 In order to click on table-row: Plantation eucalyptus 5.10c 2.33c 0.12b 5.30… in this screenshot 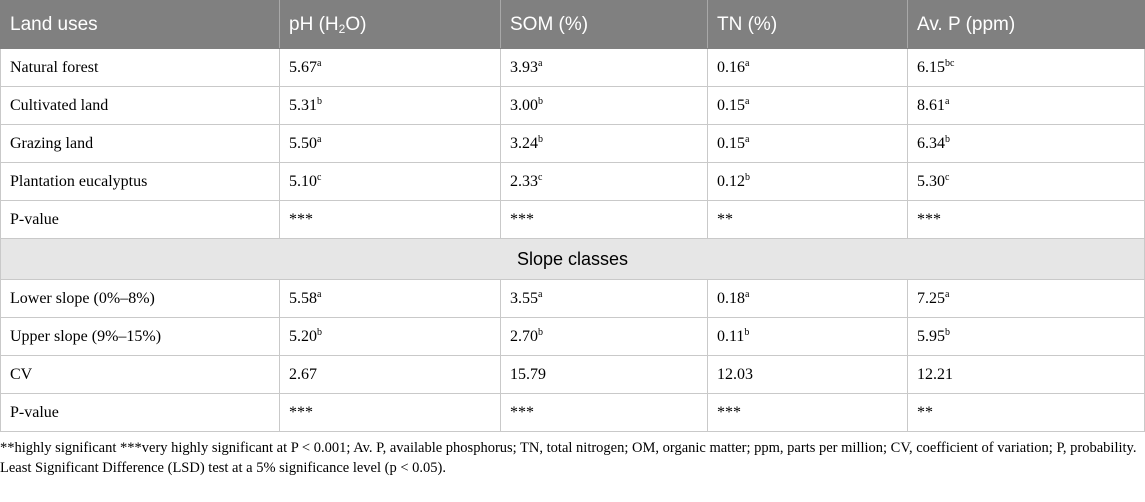, I will do `click(572, 181)`.